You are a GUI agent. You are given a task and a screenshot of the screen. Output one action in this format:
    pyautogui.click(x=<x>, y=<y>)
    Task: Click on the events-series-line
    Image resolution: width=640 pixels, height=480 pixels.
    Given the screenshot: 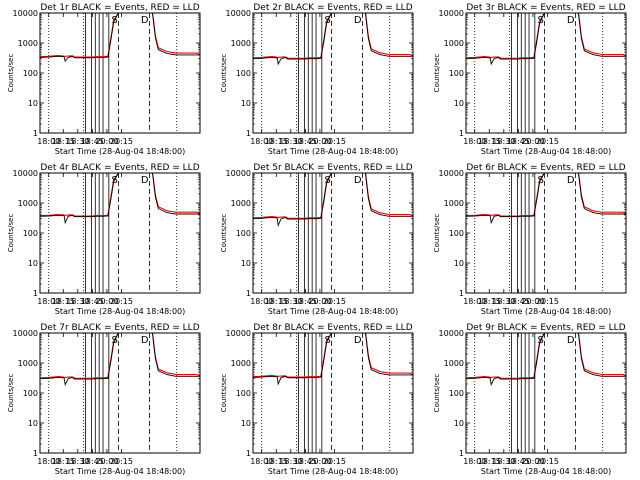 What is the action you would take?
    pyautogui.click(x=119, y=37)
    